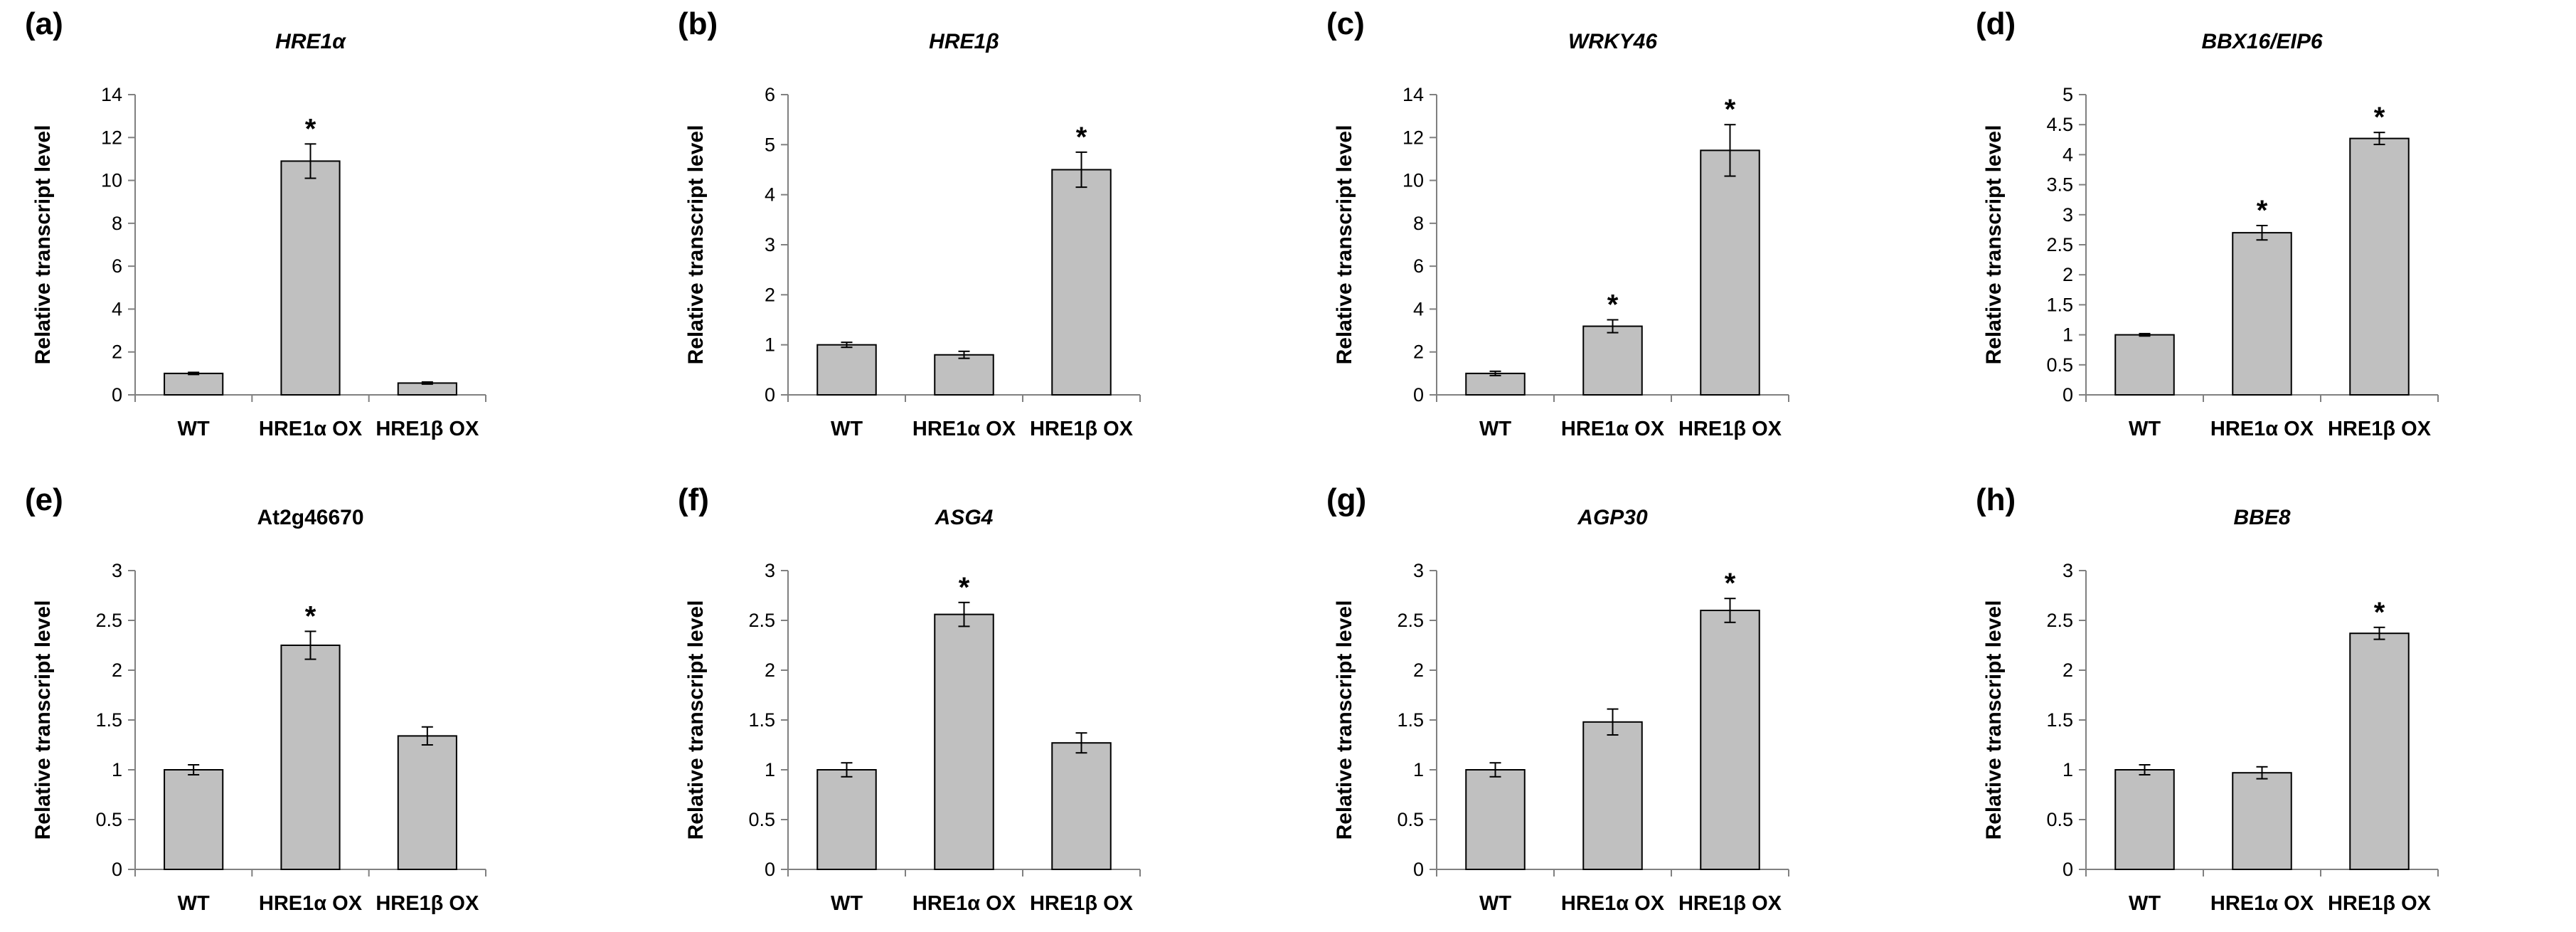  I want to click on y-tick-label: 10, so click(1413, 181).